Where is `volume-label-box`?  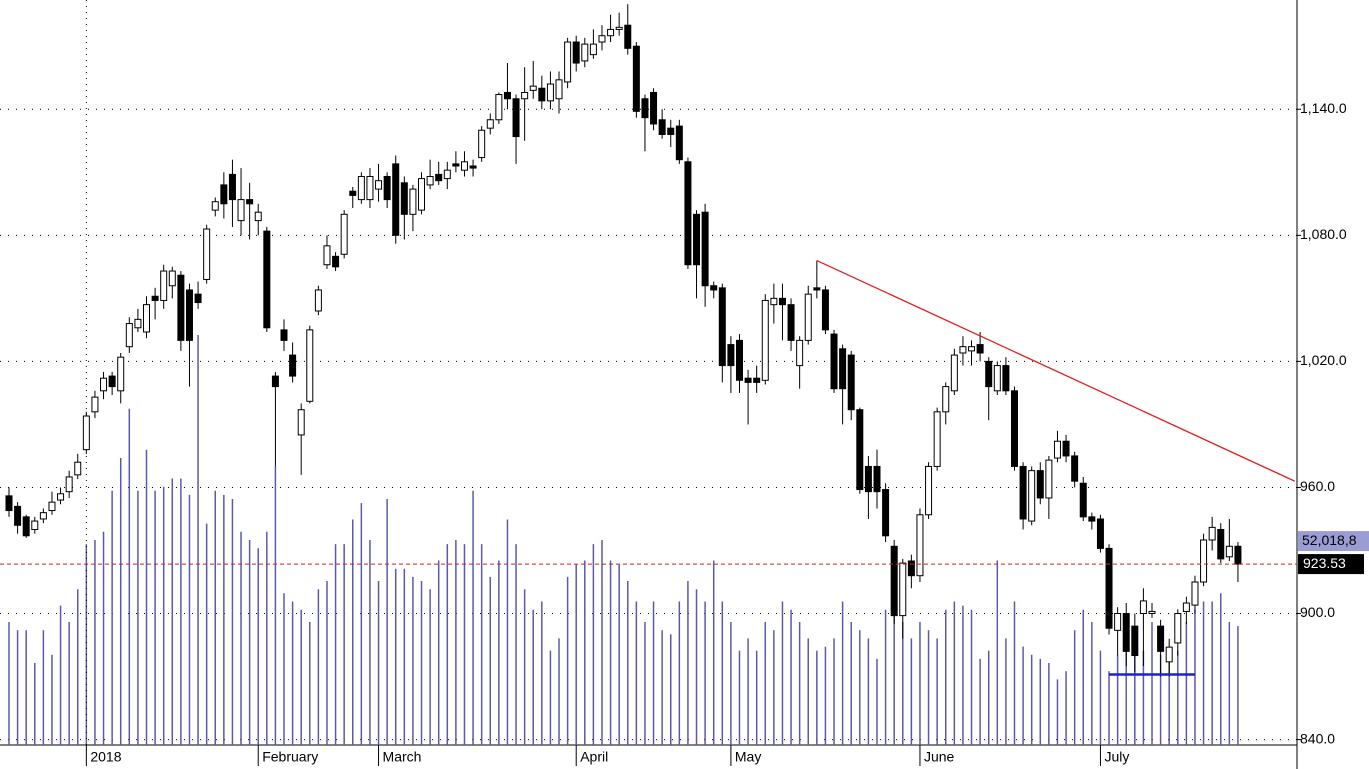 volume-label-box is located at coordinates (1333, 541).